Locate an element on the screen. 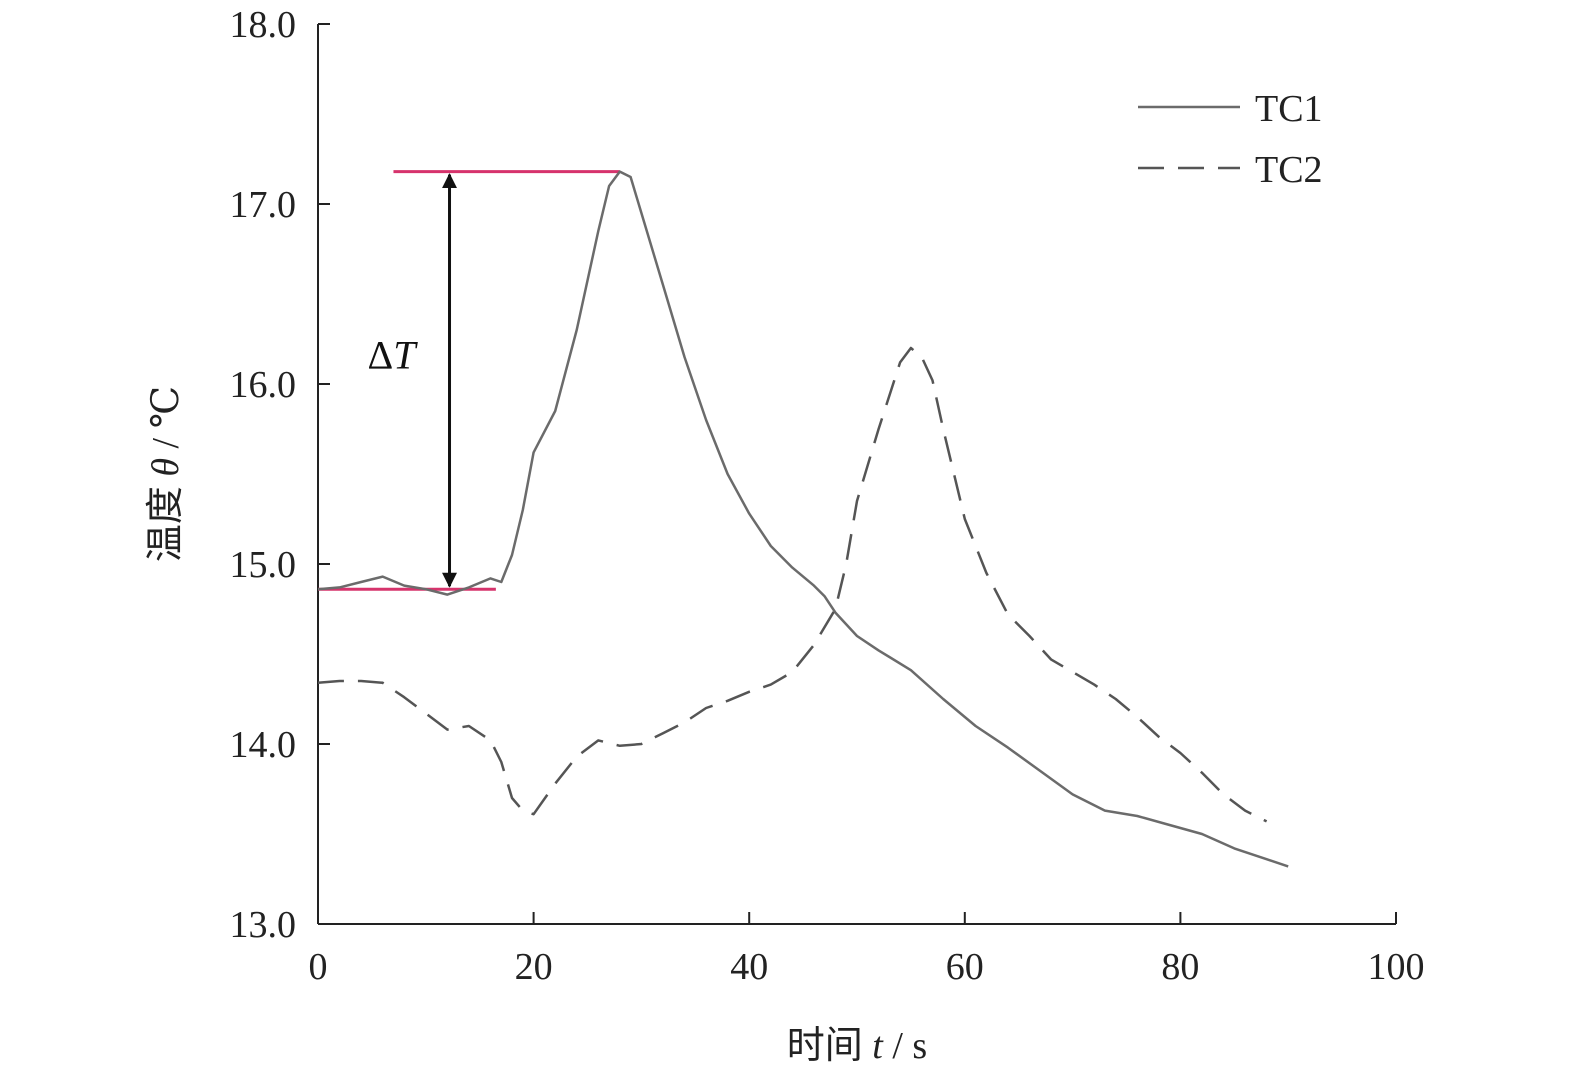 The height and width of the screenshot is (1079, 1575). y-tick-label: 18.0 is located at coordinates (263, 25).